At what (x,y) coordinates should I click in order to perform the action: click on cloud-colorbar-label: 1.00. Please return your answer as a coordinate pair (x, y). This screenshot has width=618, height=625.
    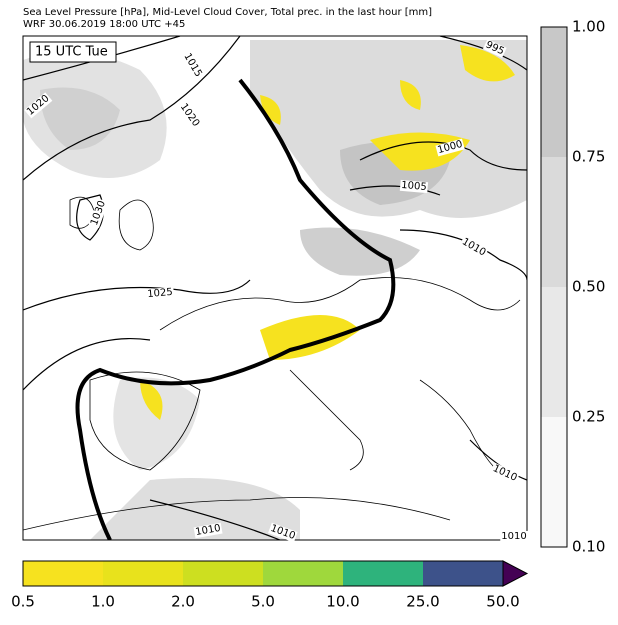
    Looking at the image, I should click on (588, 27).